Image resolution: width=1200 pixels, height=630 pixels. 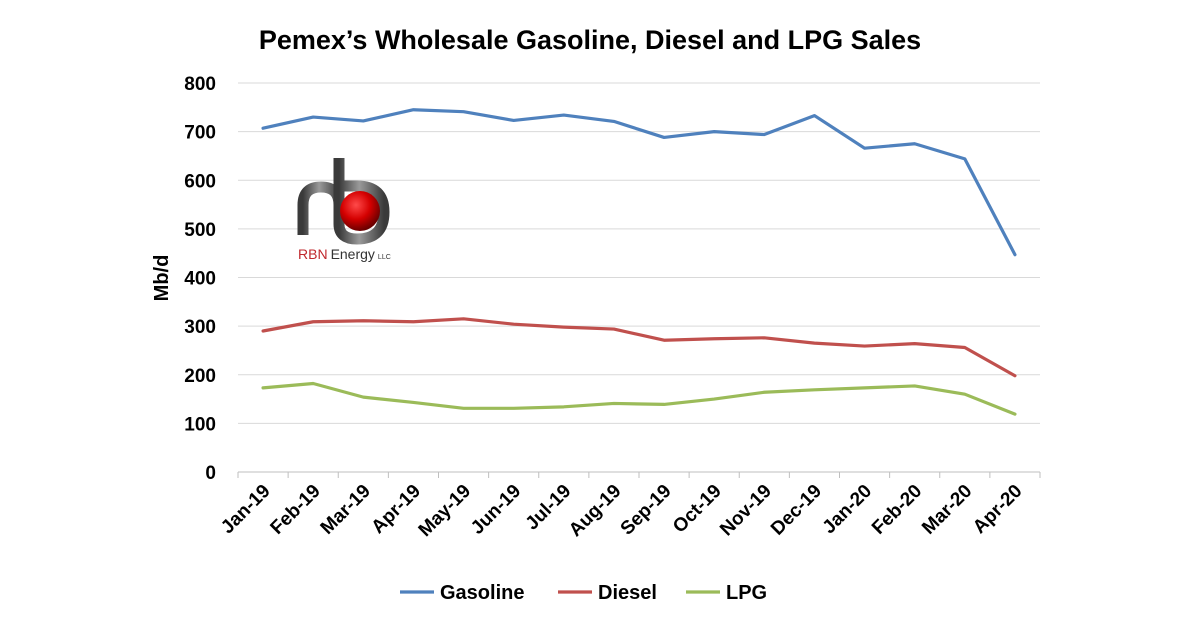 What do you see at coordinates (639, 347) in the screenshot?
I see `series-line-diesel` at bounding box center [639, 347].